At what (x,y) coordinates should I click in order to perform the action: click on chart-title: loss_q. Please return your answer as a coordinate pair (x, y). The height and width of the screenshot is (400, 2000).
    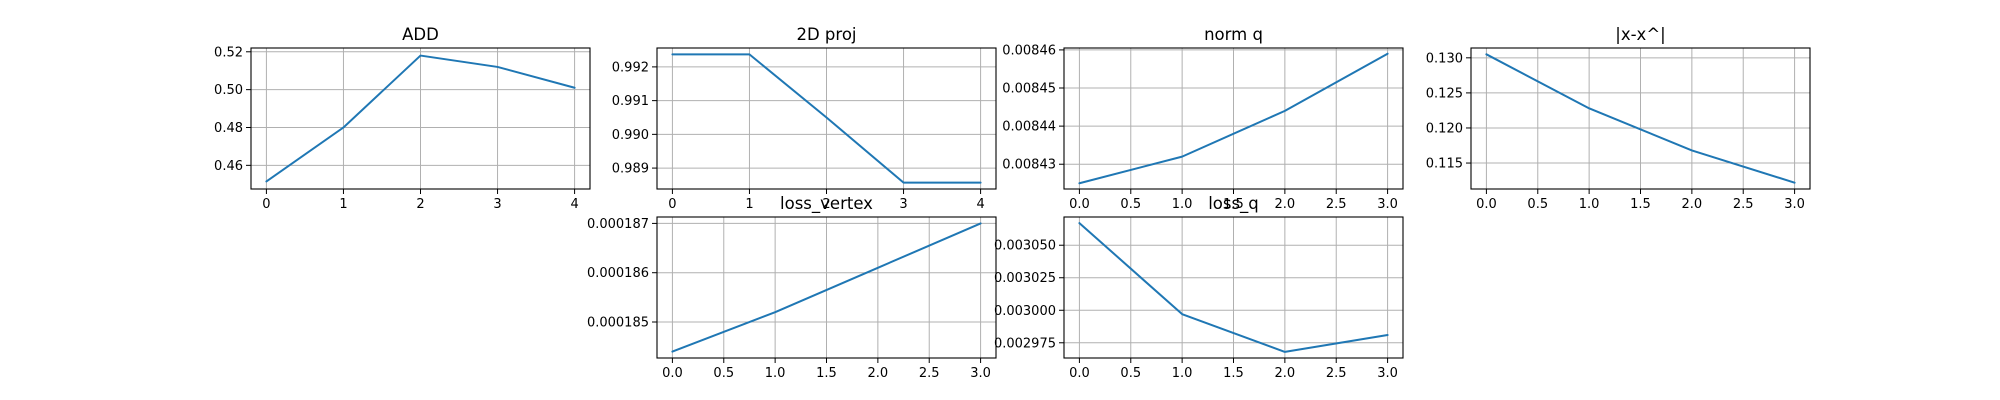
    Looking at the image, I should click on (1233, 204).